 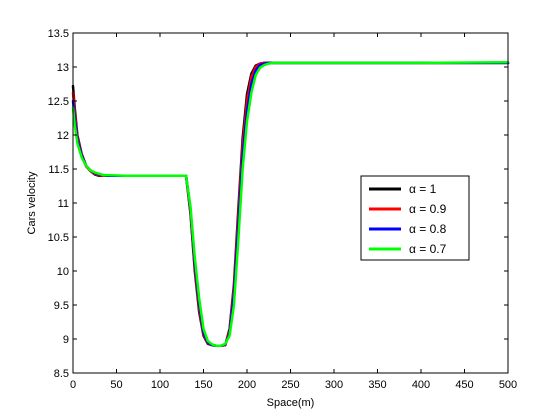 I want to click on y-tick-label: 11, so click(x=63, y=204).